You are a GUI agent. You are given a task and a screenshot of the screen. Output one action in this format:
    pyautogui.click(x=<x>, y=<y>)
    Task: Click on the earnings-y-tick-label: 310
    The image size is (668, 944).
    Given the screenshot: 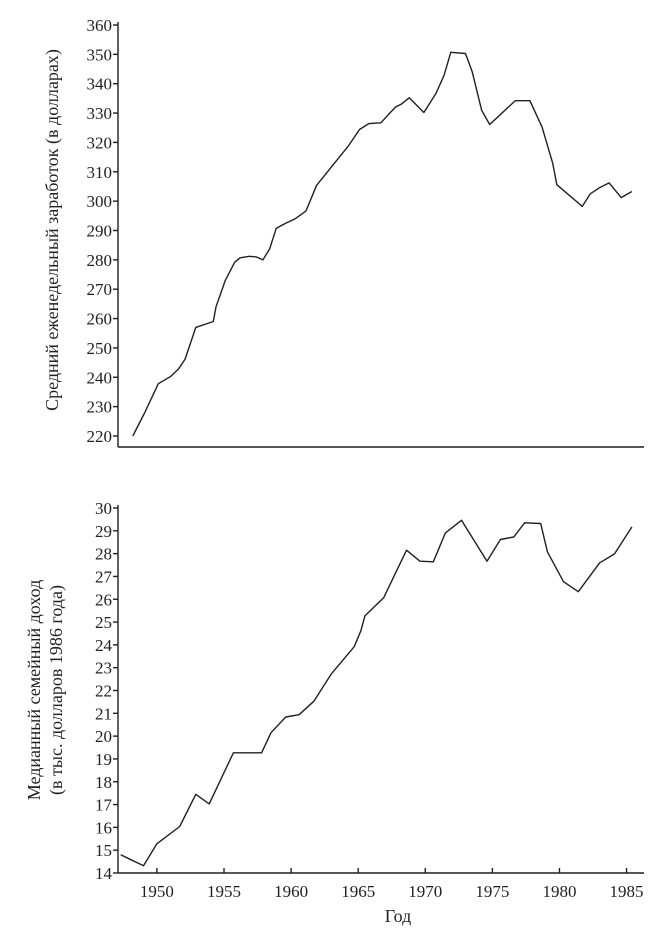 What is the action you would take?
    pyautogui.click(x=100, y=172)
    